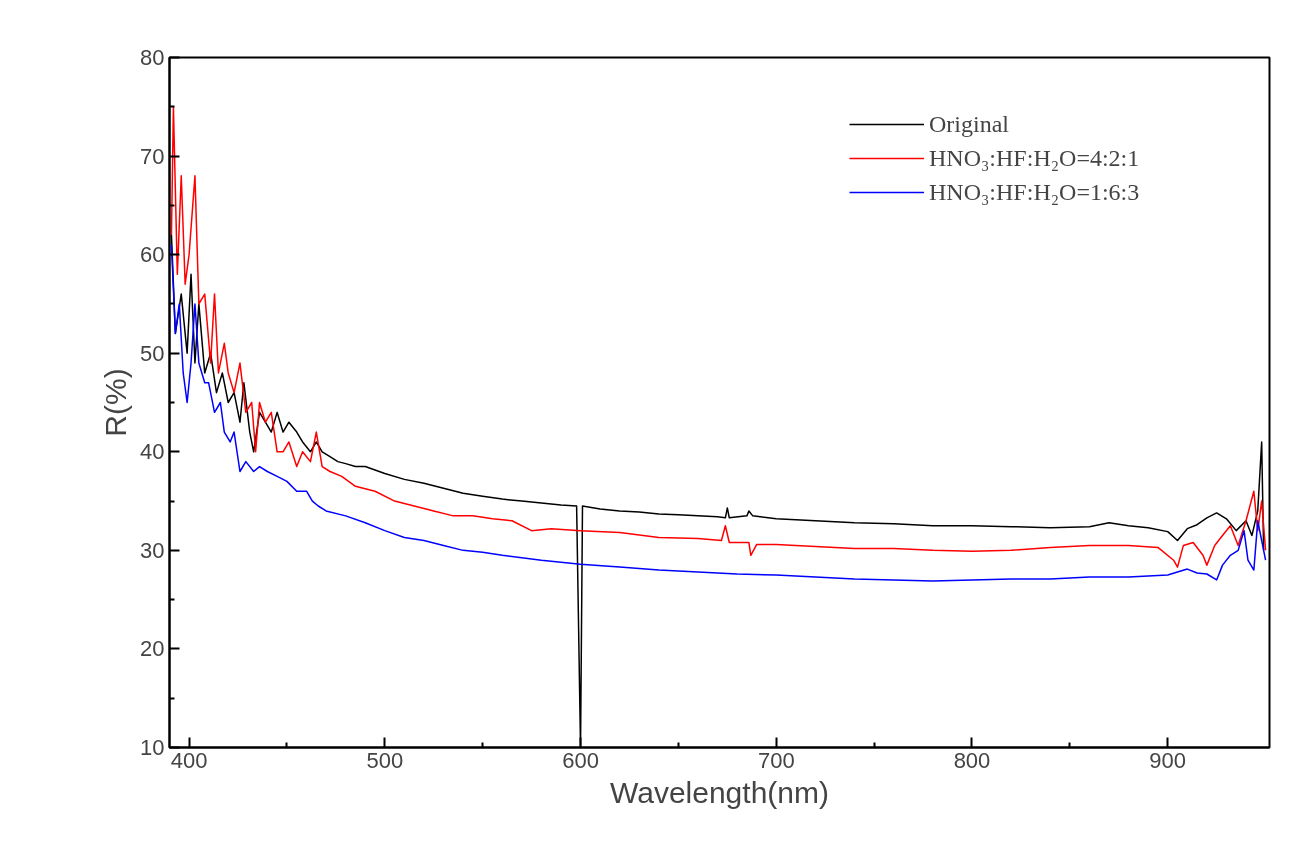 This screenshot has height=852, width=1300. I want to click on y-axis-title: R(%), so click(116, 402).